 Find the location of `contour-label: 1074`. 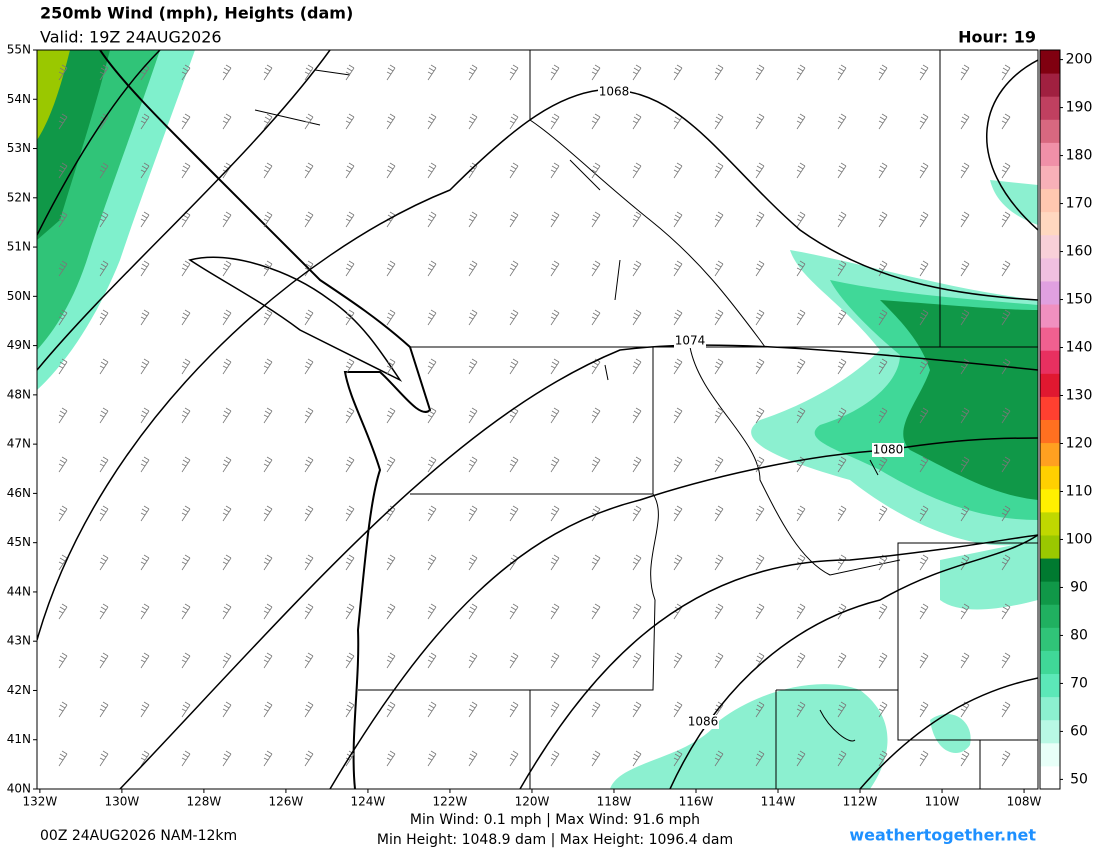

contour-label: 1074 is located at coordinates (690, 341).